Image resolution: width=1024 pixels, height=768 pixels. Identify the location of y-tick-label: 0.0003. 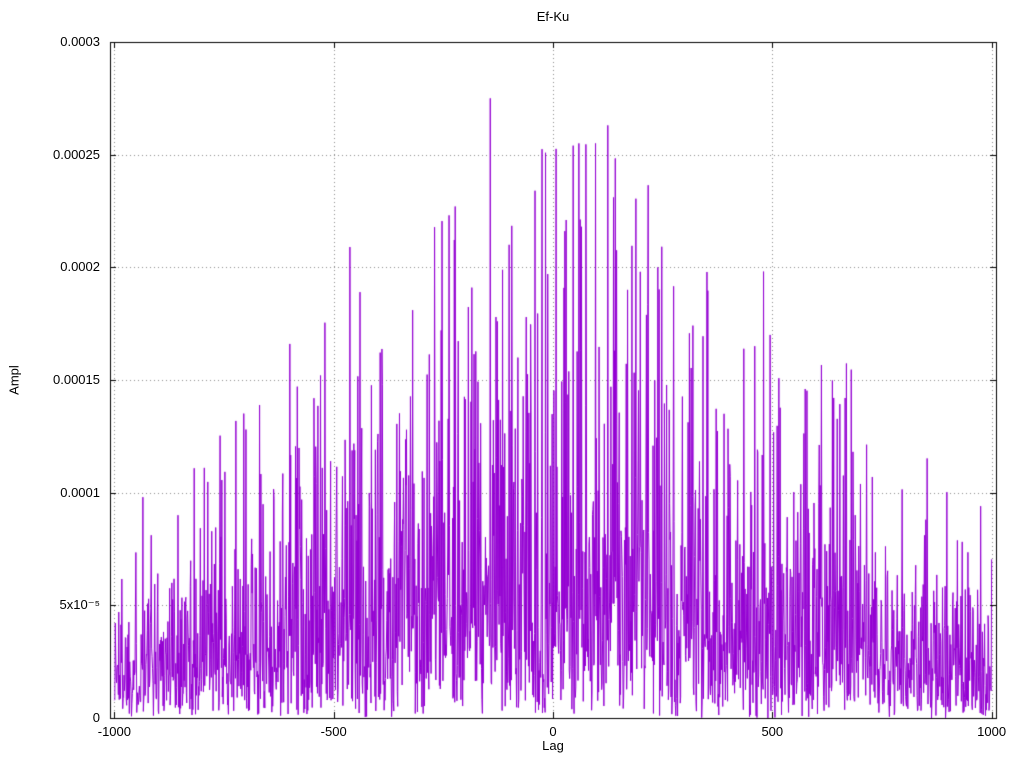
(80, 41).